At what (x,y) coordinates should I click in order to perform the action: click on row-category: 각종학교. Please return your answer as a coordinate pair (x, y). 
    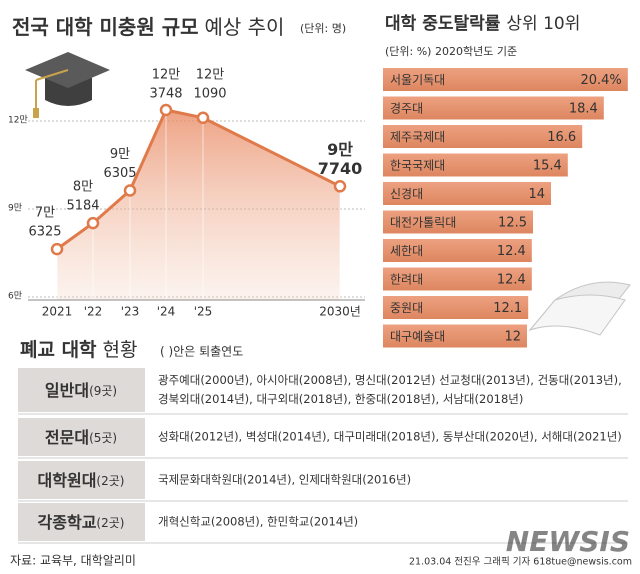
    Looking at the image, I should click on (67, 522).